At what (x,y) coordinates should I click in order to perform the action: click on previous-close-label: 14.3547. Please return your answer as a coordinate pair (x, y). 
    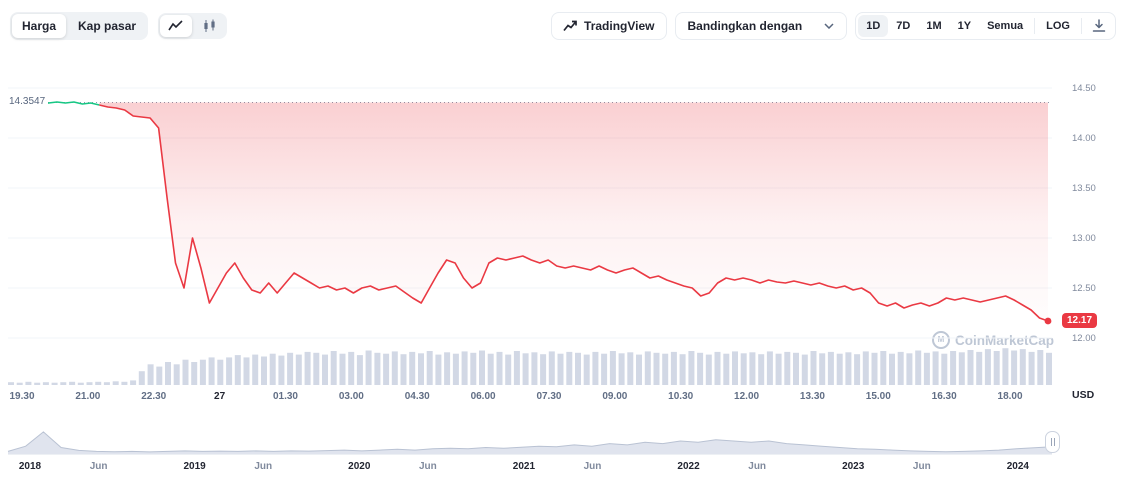
    Looking at the image, I should click on (27, 101).